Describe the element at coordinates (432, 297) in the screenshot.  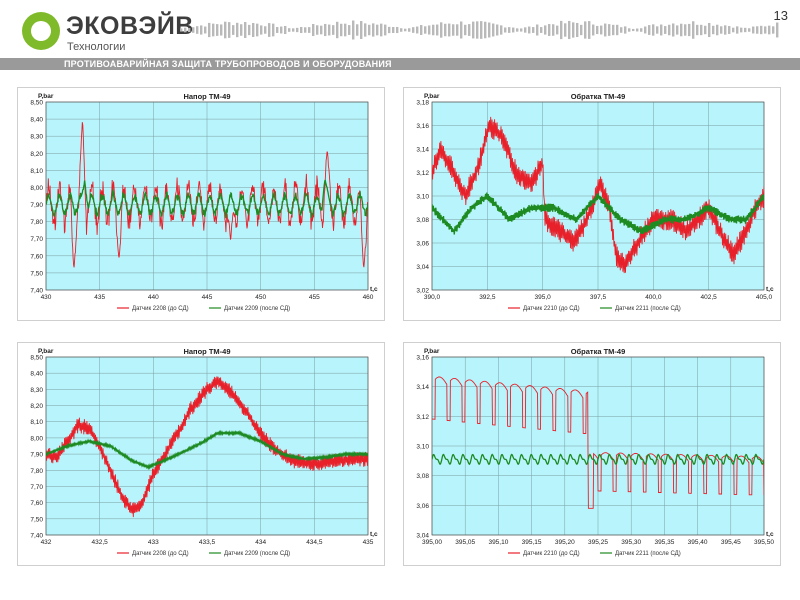
I see `x-tick-label: 390,0` at that location.